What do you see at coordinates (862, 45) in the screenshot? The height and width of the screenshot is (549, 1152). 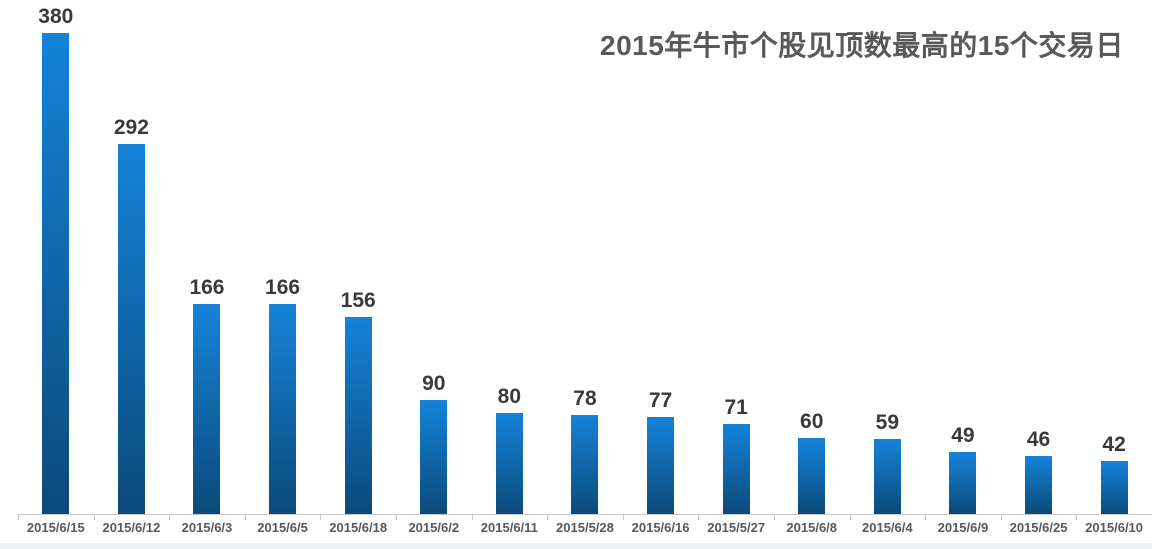 I see `chart-title: 2015年牛市个股见顶数最高的15个交易日` at bounding box center [862, 45].